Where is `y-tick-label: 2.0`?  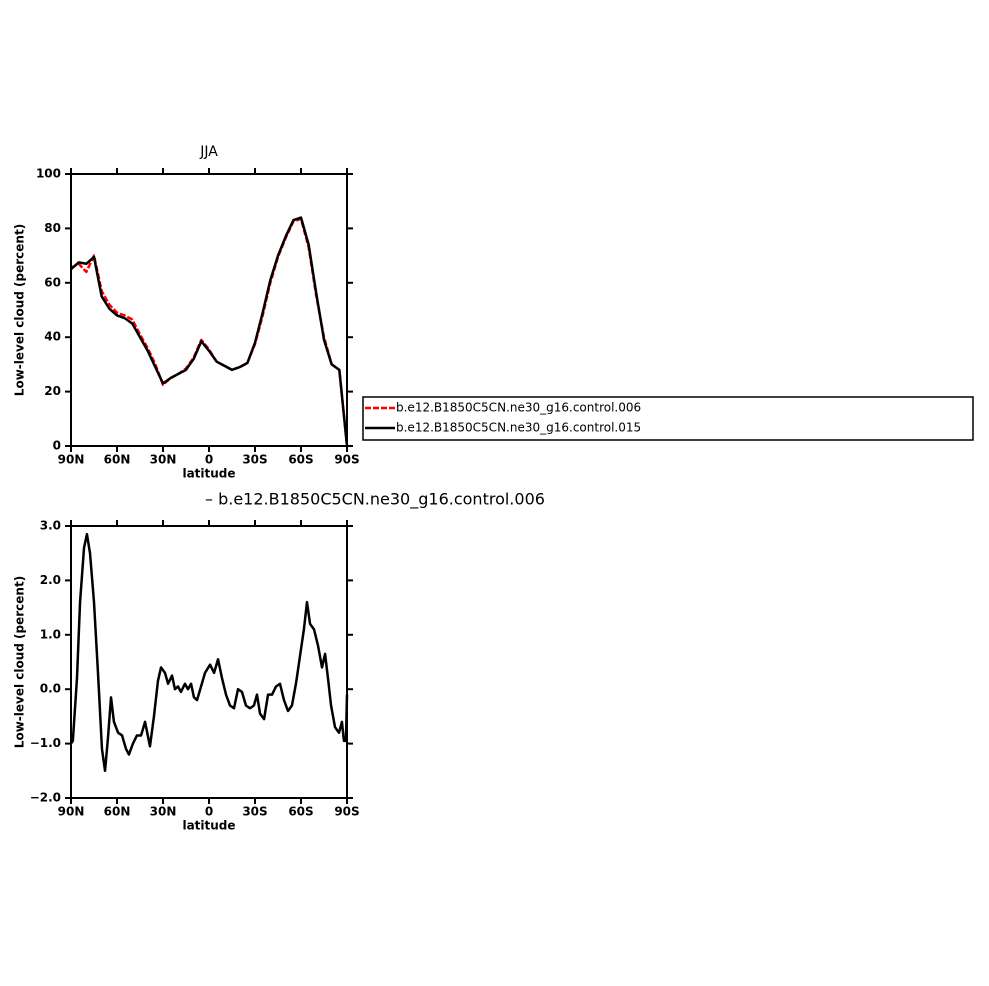
y-tick-label: 2.0 is located at coordinates (50, 580).